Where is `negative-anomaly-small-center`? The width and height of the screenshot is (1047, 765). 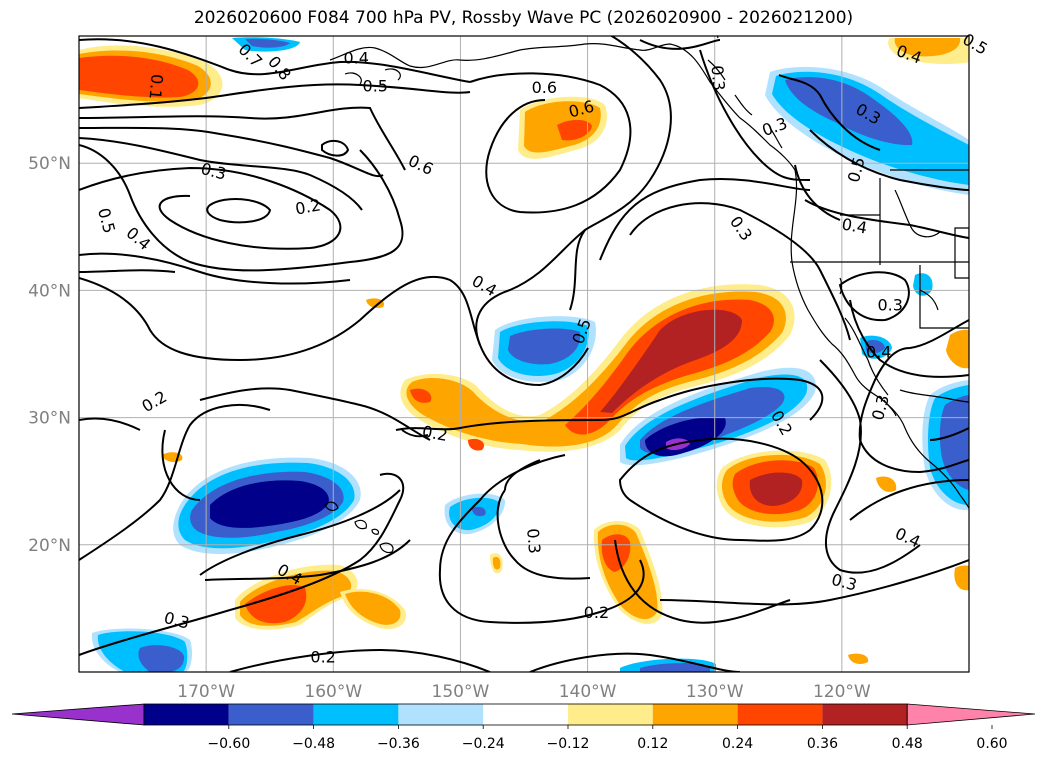 negative-anomaly-small-center is located at coordinates (475, 514).